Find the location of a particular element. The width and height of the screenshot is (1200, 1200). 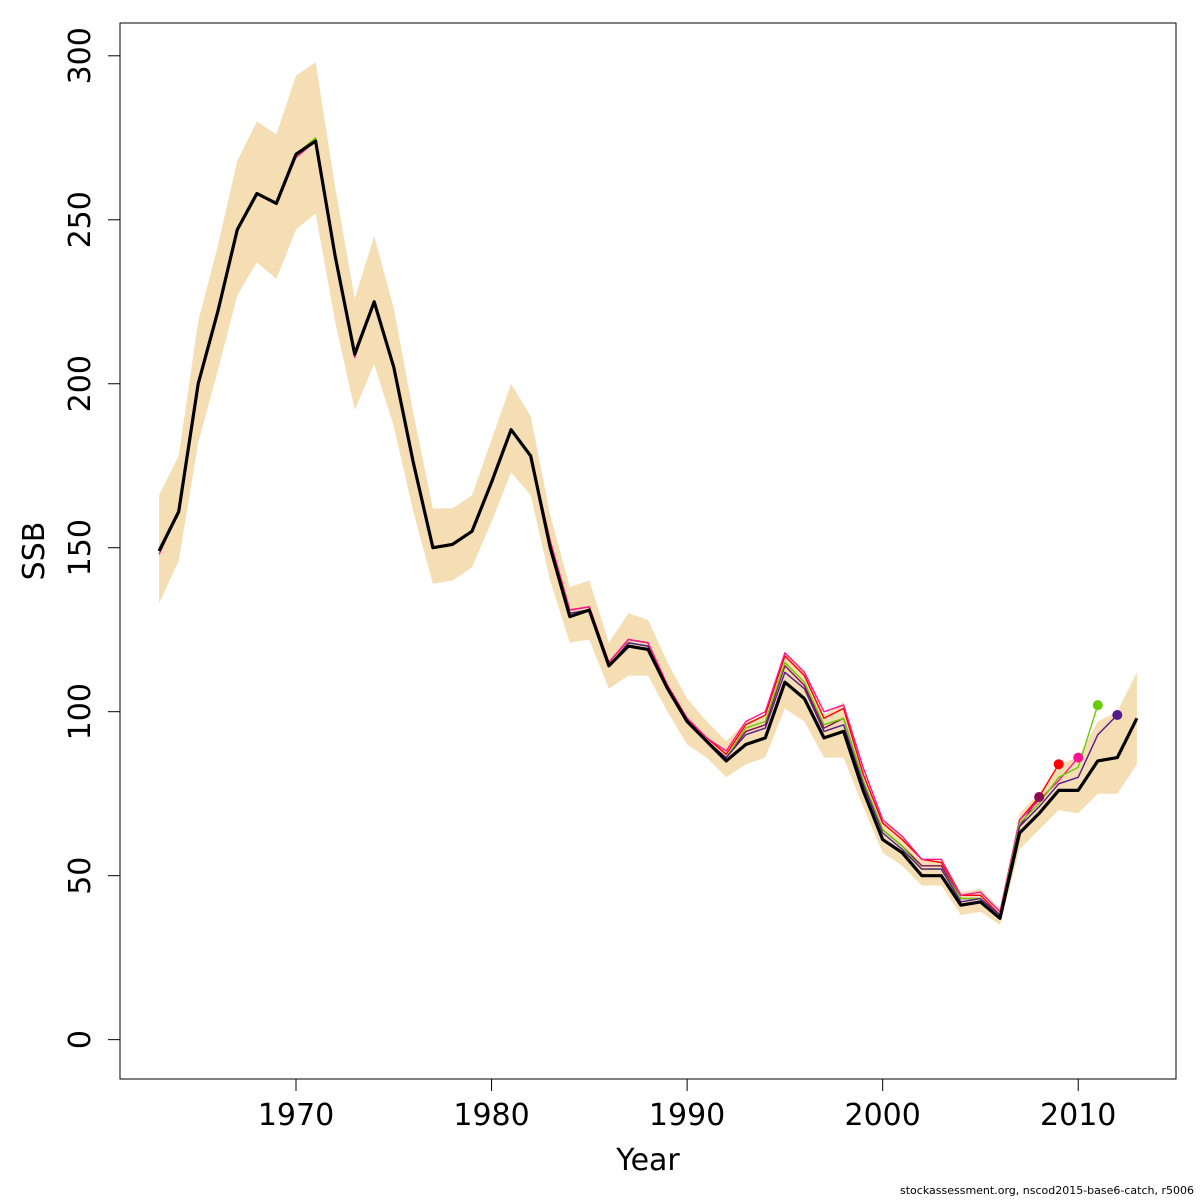

x-tick-label: 2010 is located at coordinates (1078, 1115).